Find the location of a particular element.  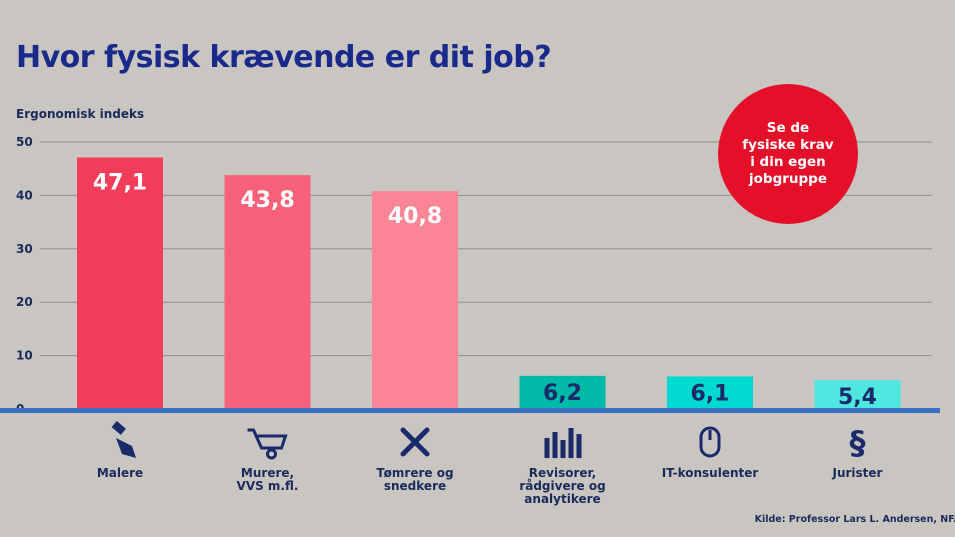

bar-value-label: 6,1 is located at coordinates (710, 393).